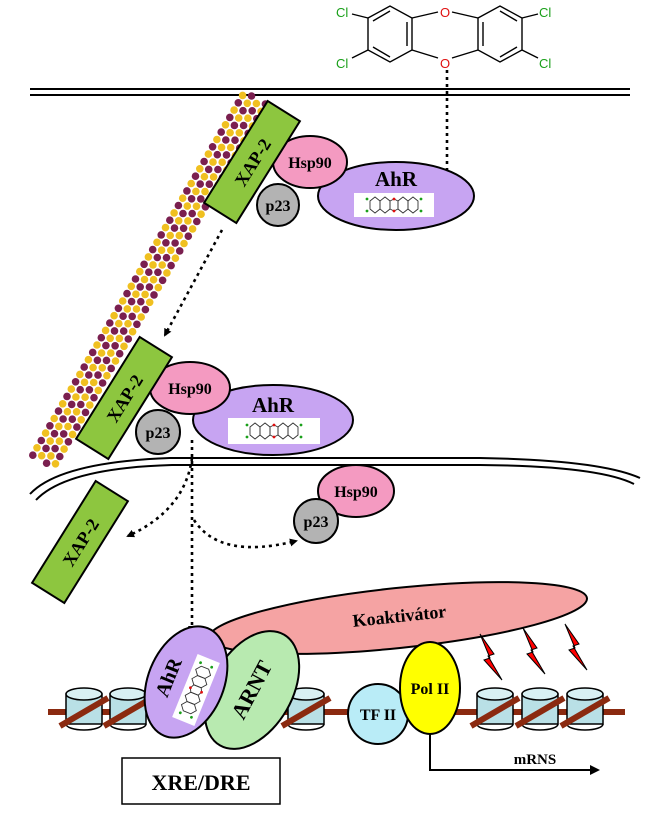 The width and height of the screenshot is (662, 828). Describe the element at coordinates (245, 534) in the screenshot. I see `release-arrow-hsp90` at that location.